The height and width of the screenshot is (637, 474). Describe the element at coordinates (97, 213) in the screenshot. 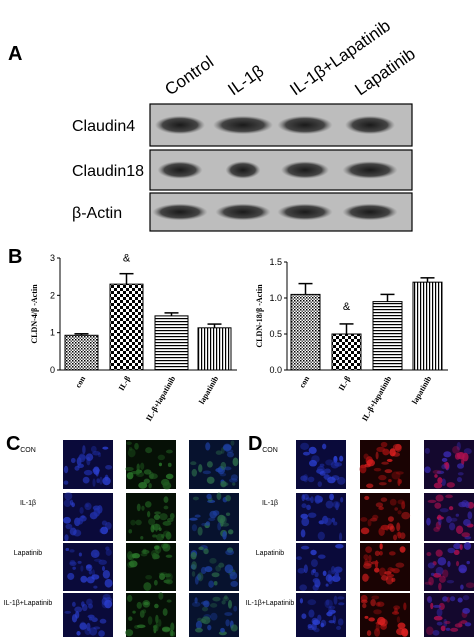

I see `row-label: β-Actin` at that location.